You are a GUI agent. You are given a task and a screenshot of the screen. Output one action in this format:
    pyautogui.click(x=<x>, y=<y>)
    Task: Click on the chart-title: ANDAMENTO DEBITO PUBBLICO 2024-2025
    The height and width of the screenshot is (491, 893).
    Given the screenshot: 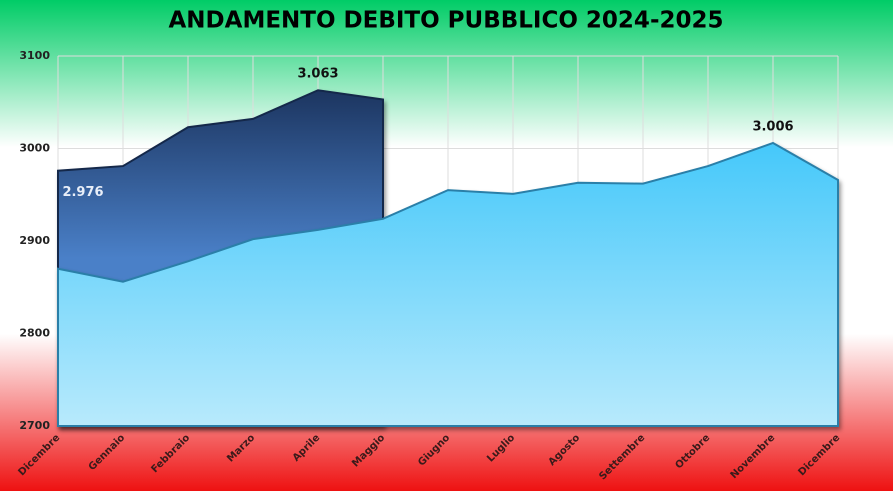 What is the action you would take?
    pyautogui.click(x=446, y=21)
    